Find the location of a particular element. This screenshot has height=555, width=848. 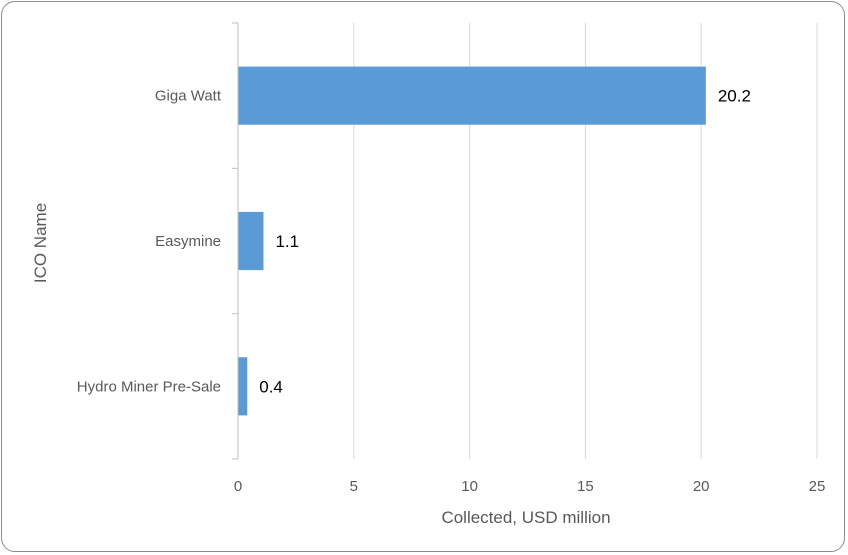

x-tick-label-10: 10 is located at coordinates (469, 486).